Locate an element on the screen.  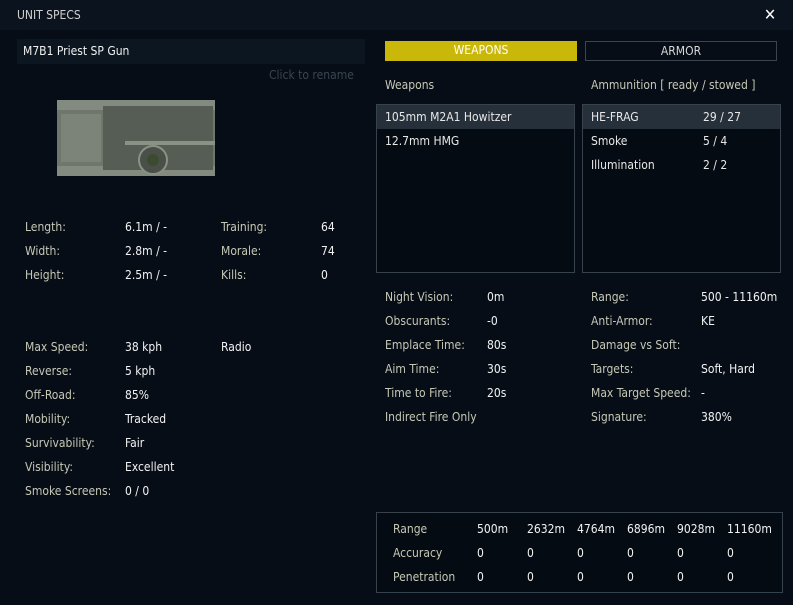
stat-value: 80s is located at coordinates (497, 345).